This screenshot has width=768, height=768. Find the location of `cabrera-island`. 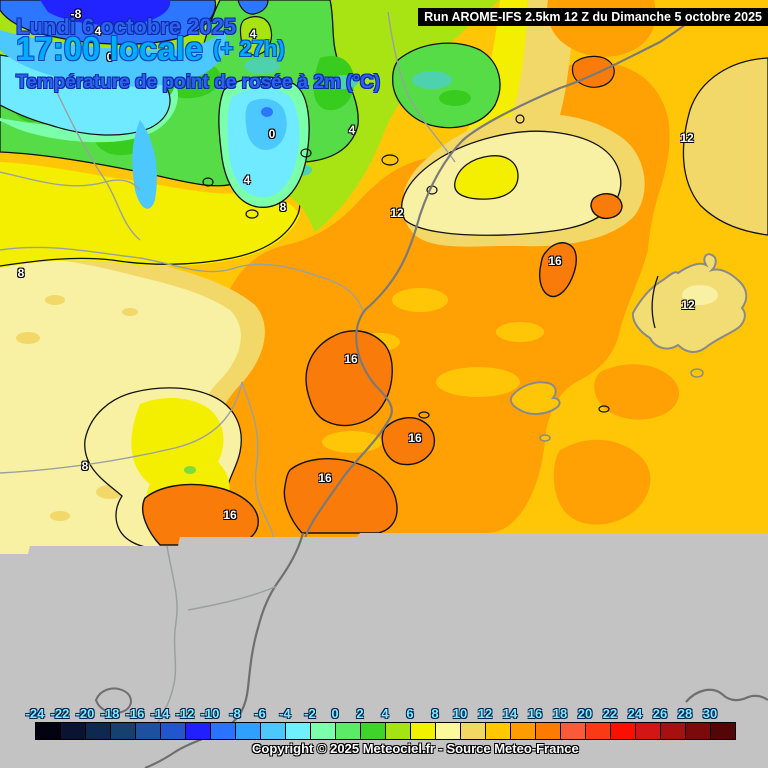

cabrera-island is located at coordinates (697, 373).